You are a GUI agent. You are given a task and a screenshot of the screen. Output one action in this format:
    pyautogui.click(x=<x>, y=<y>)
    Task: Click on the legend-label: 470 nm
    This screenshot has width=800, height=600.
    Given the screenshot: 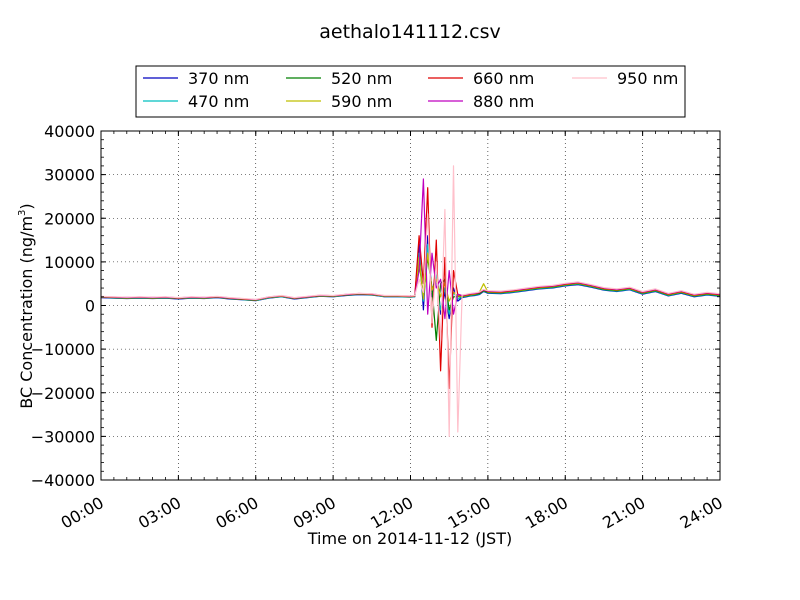 What is the action you would take?
    pyautogui.click(x=218, y=101)
    